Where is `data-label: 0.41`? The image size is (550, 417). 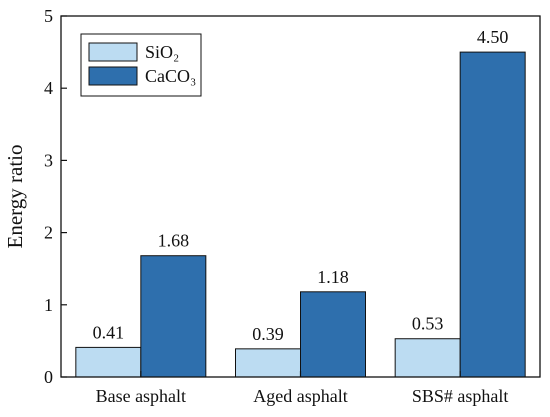 data-label: 0.41 is located at coordinates (109, 332).